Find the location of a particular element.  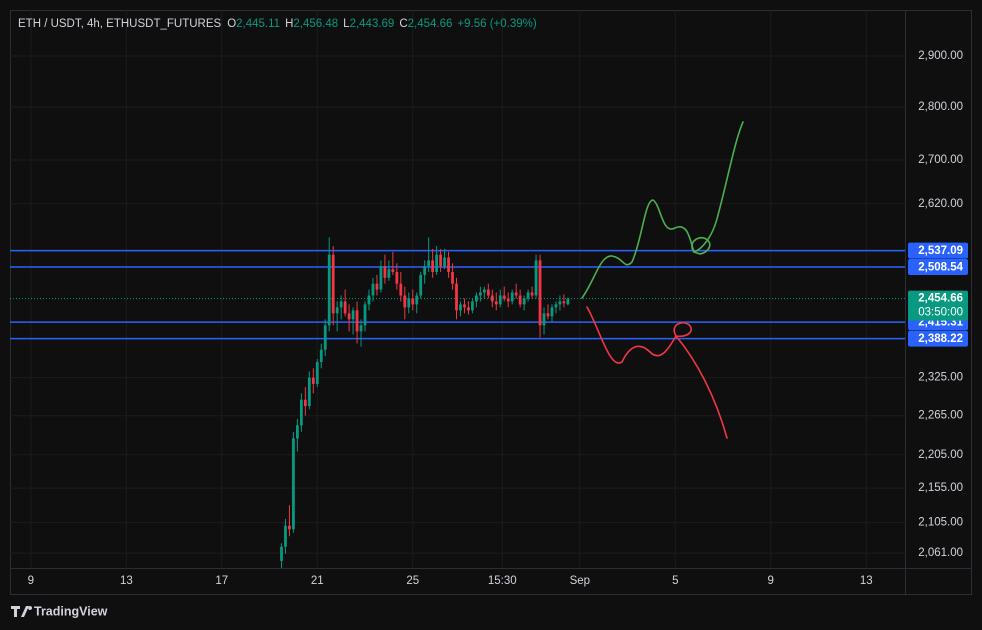

y-tick-label: 2,155.00 is located at coordinates (940, 488).